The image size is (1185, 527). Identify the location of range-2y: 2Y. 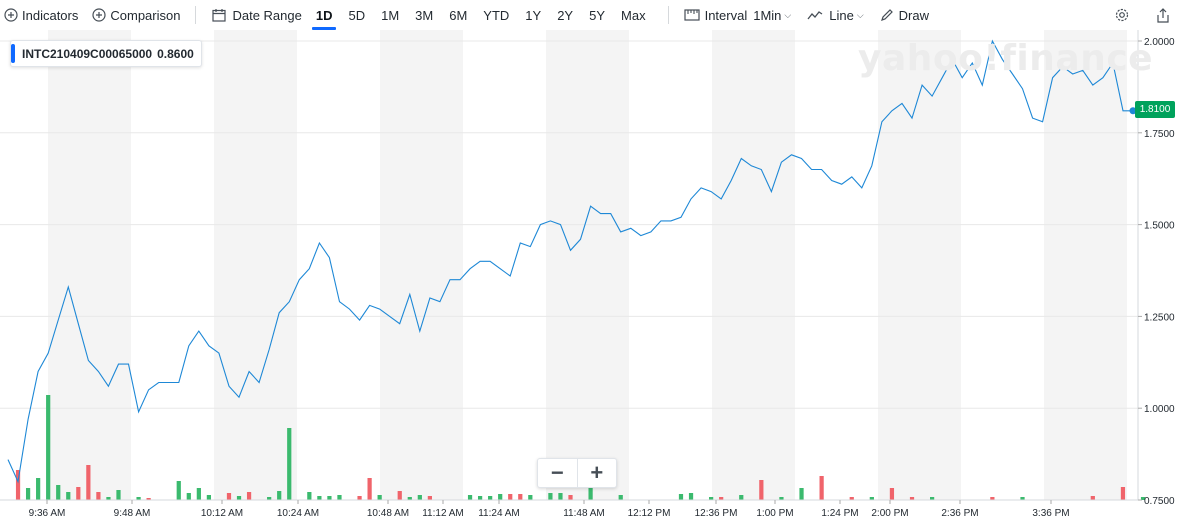
(565, 15).